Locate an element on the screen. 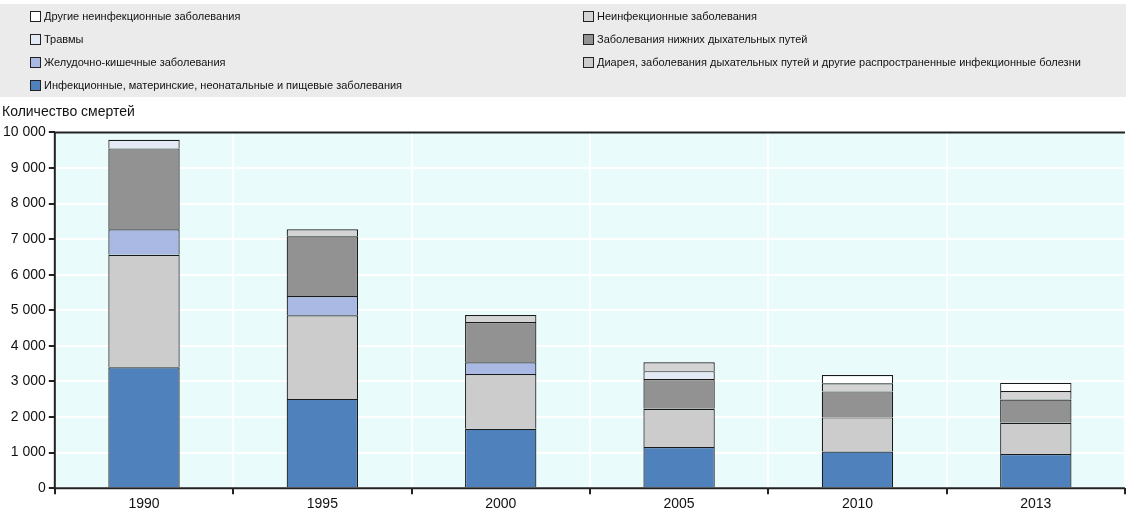 The image size is (1126, 526). legend-label: Неинфекционные заболевания is located at coordinates (677, 16).